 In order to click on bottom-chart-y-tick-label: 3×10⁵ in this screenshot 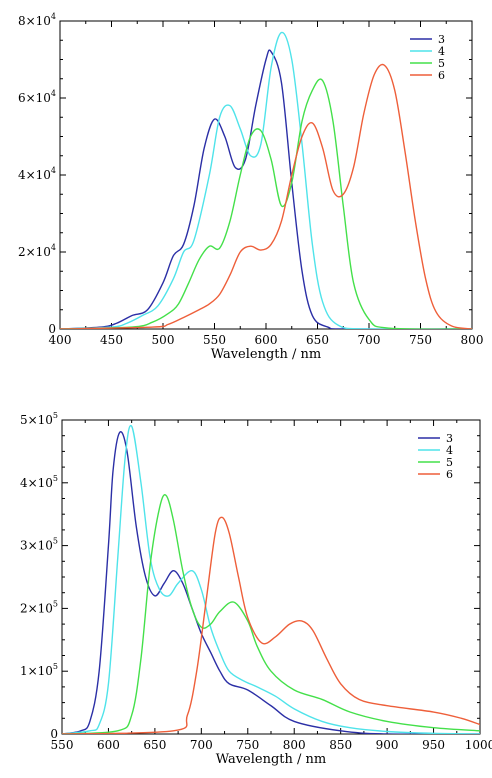, I will do `click(39, 545)`.